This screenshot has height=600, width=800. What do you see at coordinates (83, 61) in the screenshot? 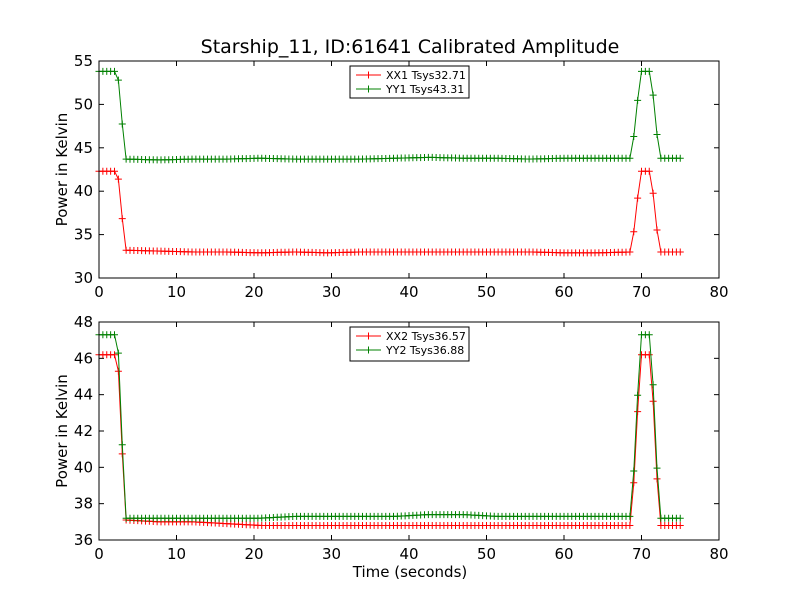
I see `y-tick-label: 55` at bounding box center [83, 61].